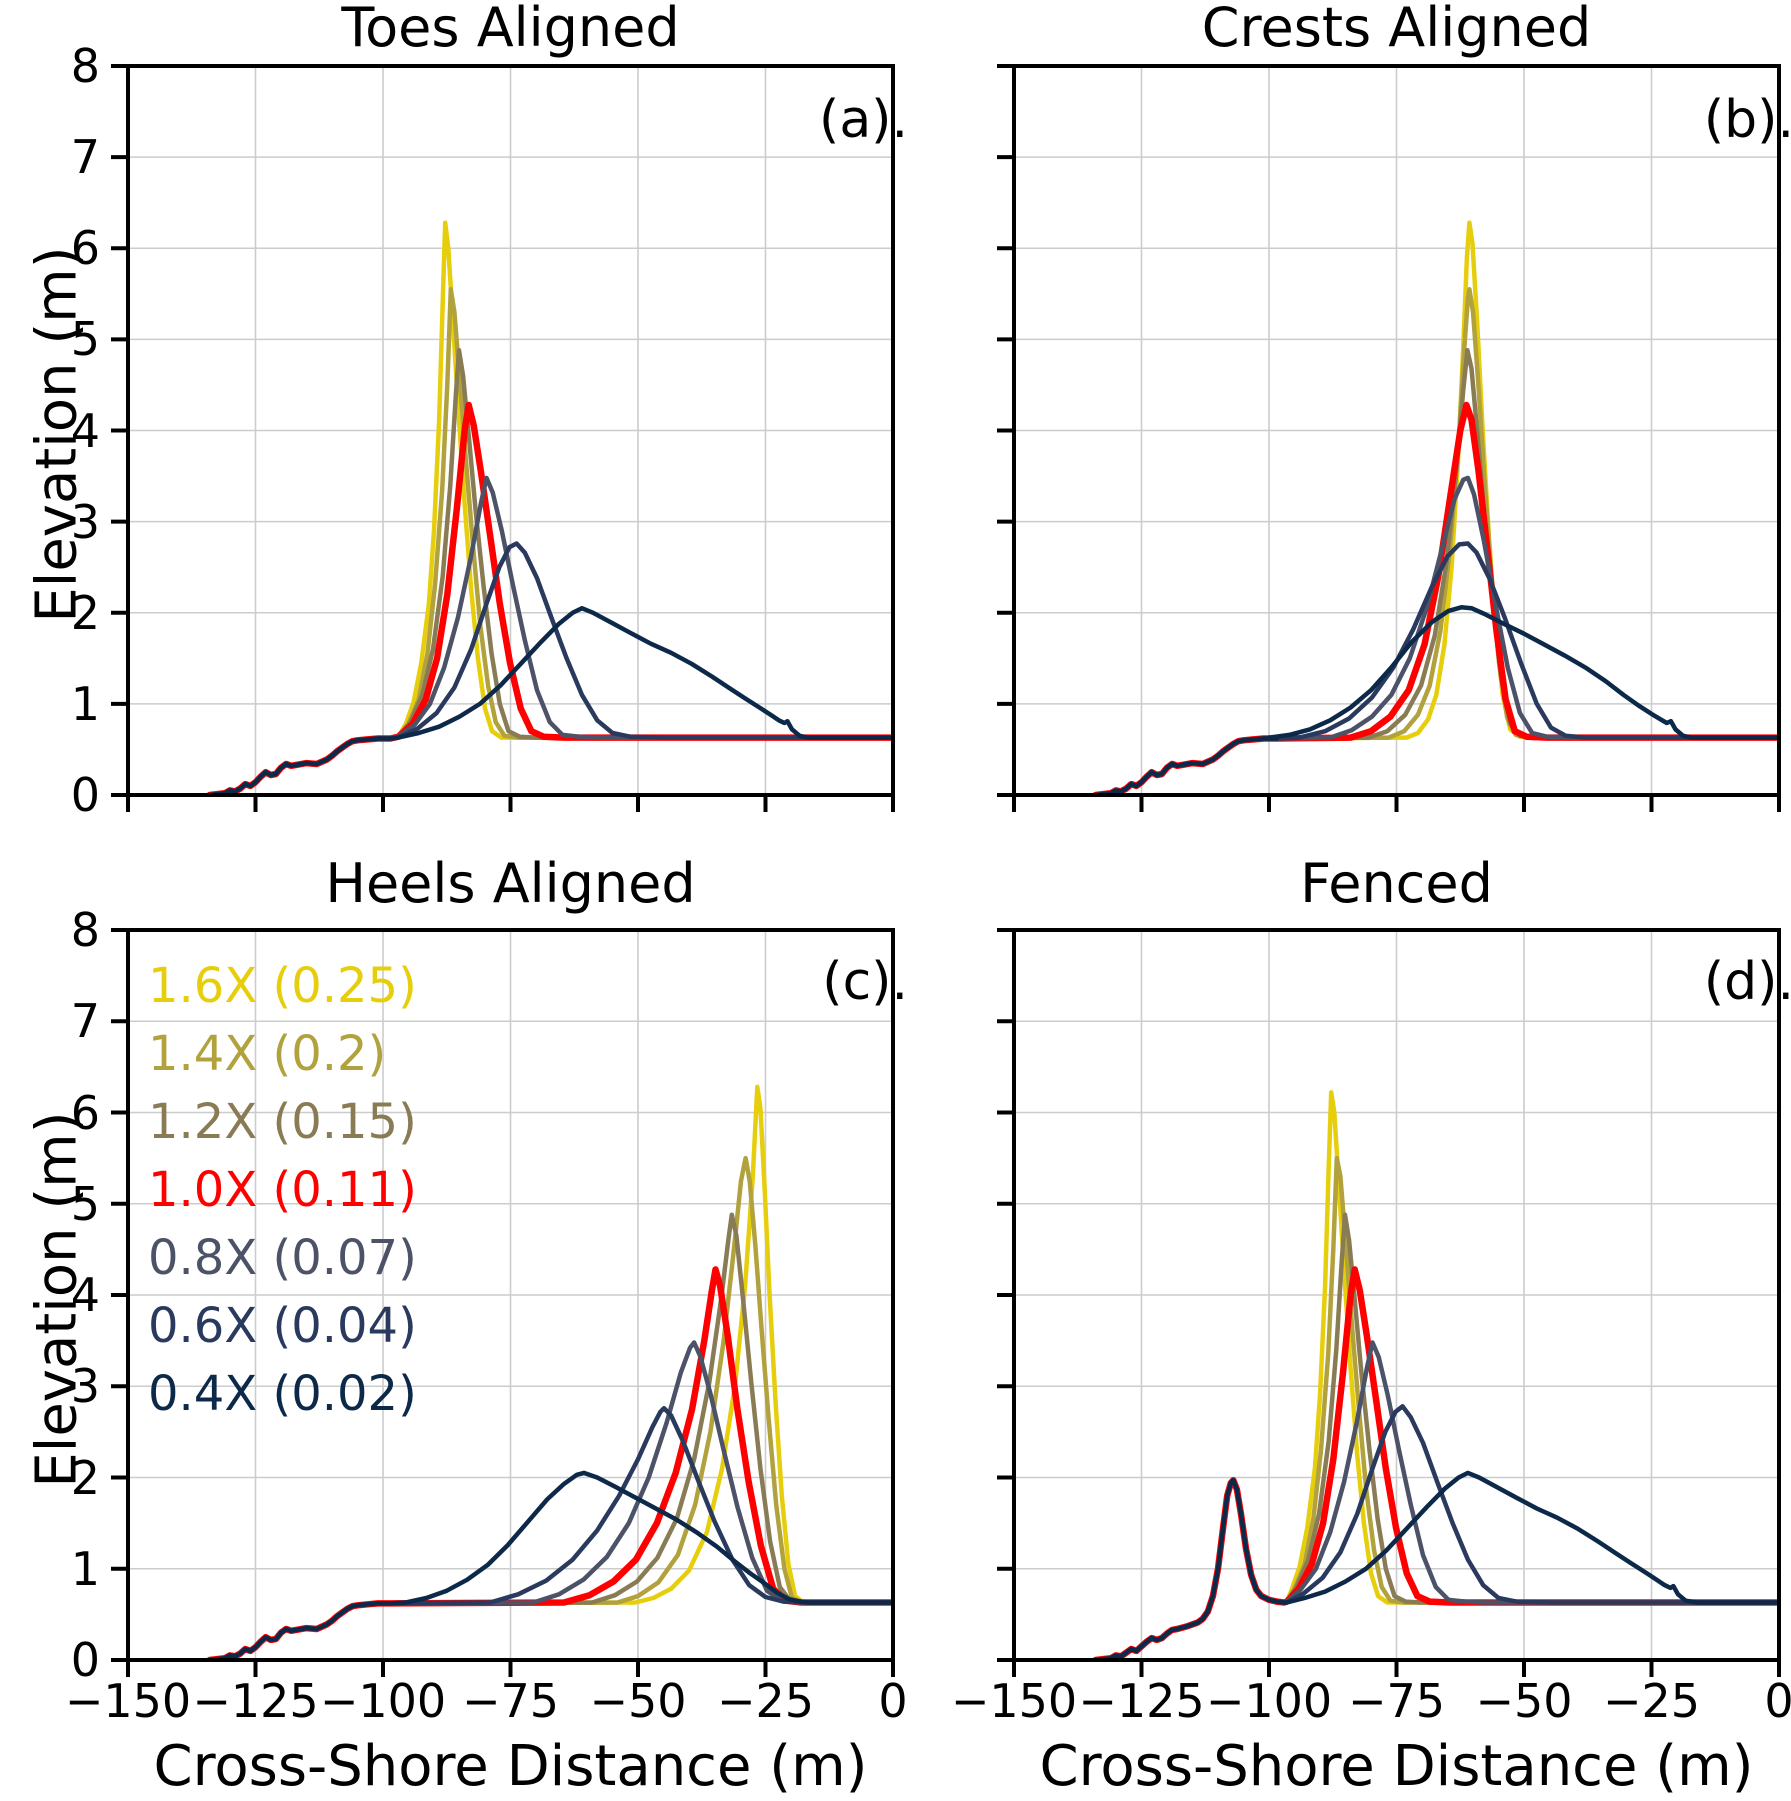  What do you see at coordinates (282, 986) in the screenshot?
I see `legend-entry: 1.6X (0.25)` at bounding box center [282, 986].